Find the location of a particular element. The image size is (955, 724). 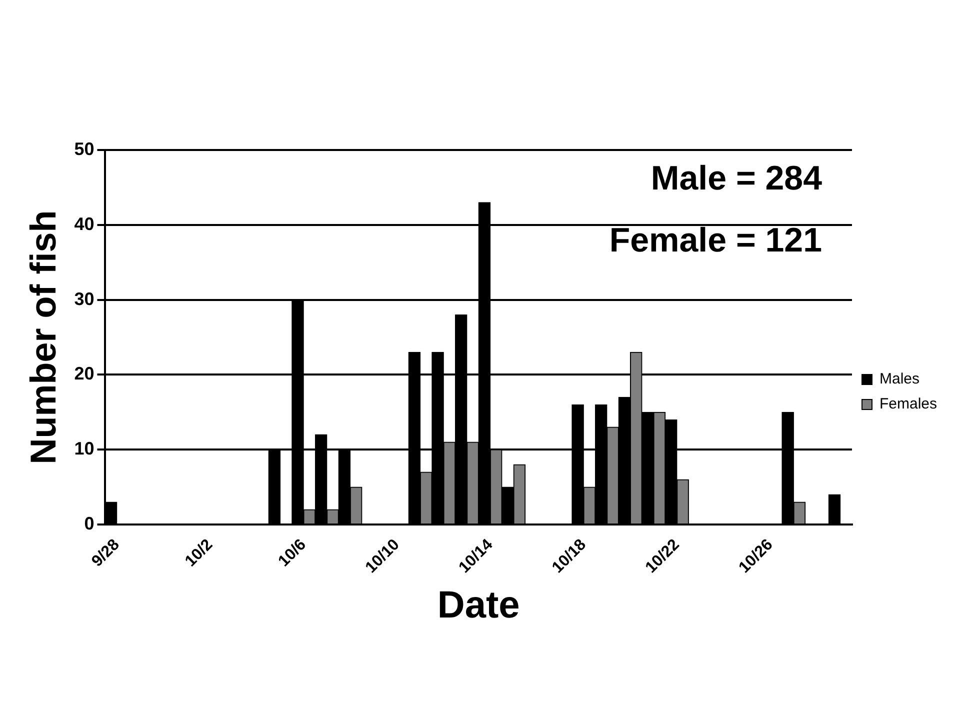

y-tick-label: 10 is located at coordinates (84, 448).